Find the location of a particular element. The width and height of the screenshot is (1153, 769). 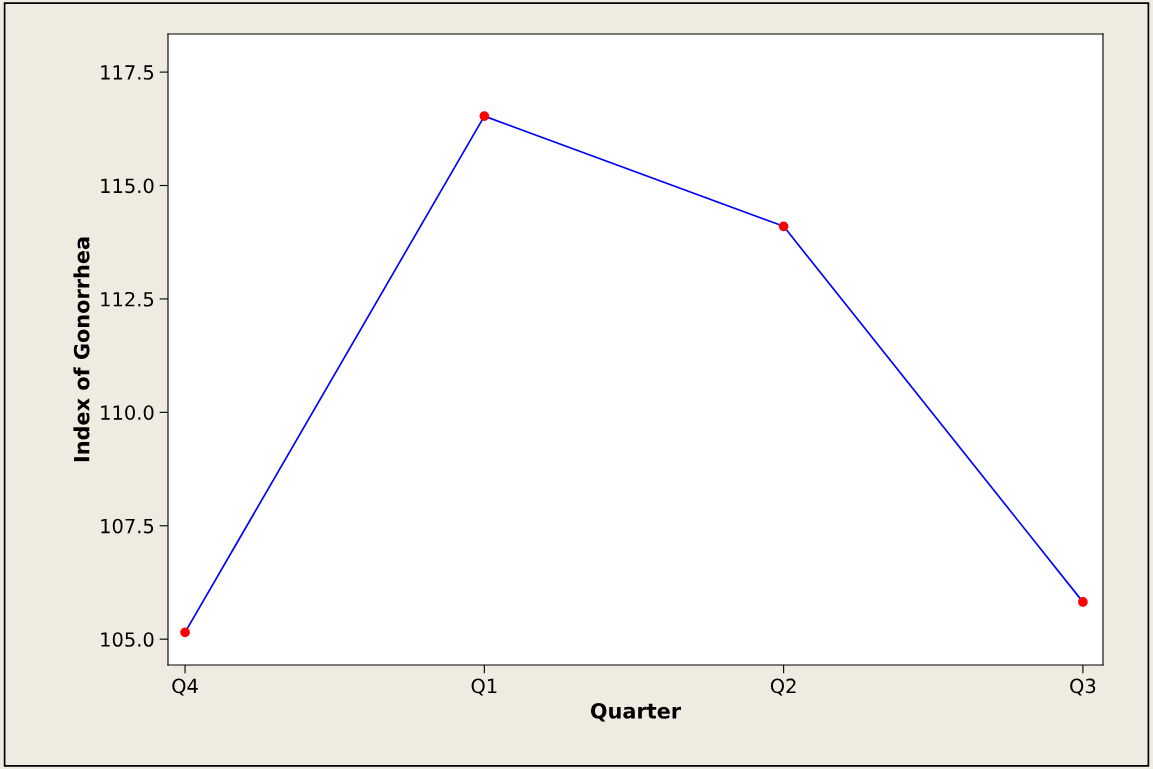

x-axis-title: Quarter is located at coordinates (636, 712).